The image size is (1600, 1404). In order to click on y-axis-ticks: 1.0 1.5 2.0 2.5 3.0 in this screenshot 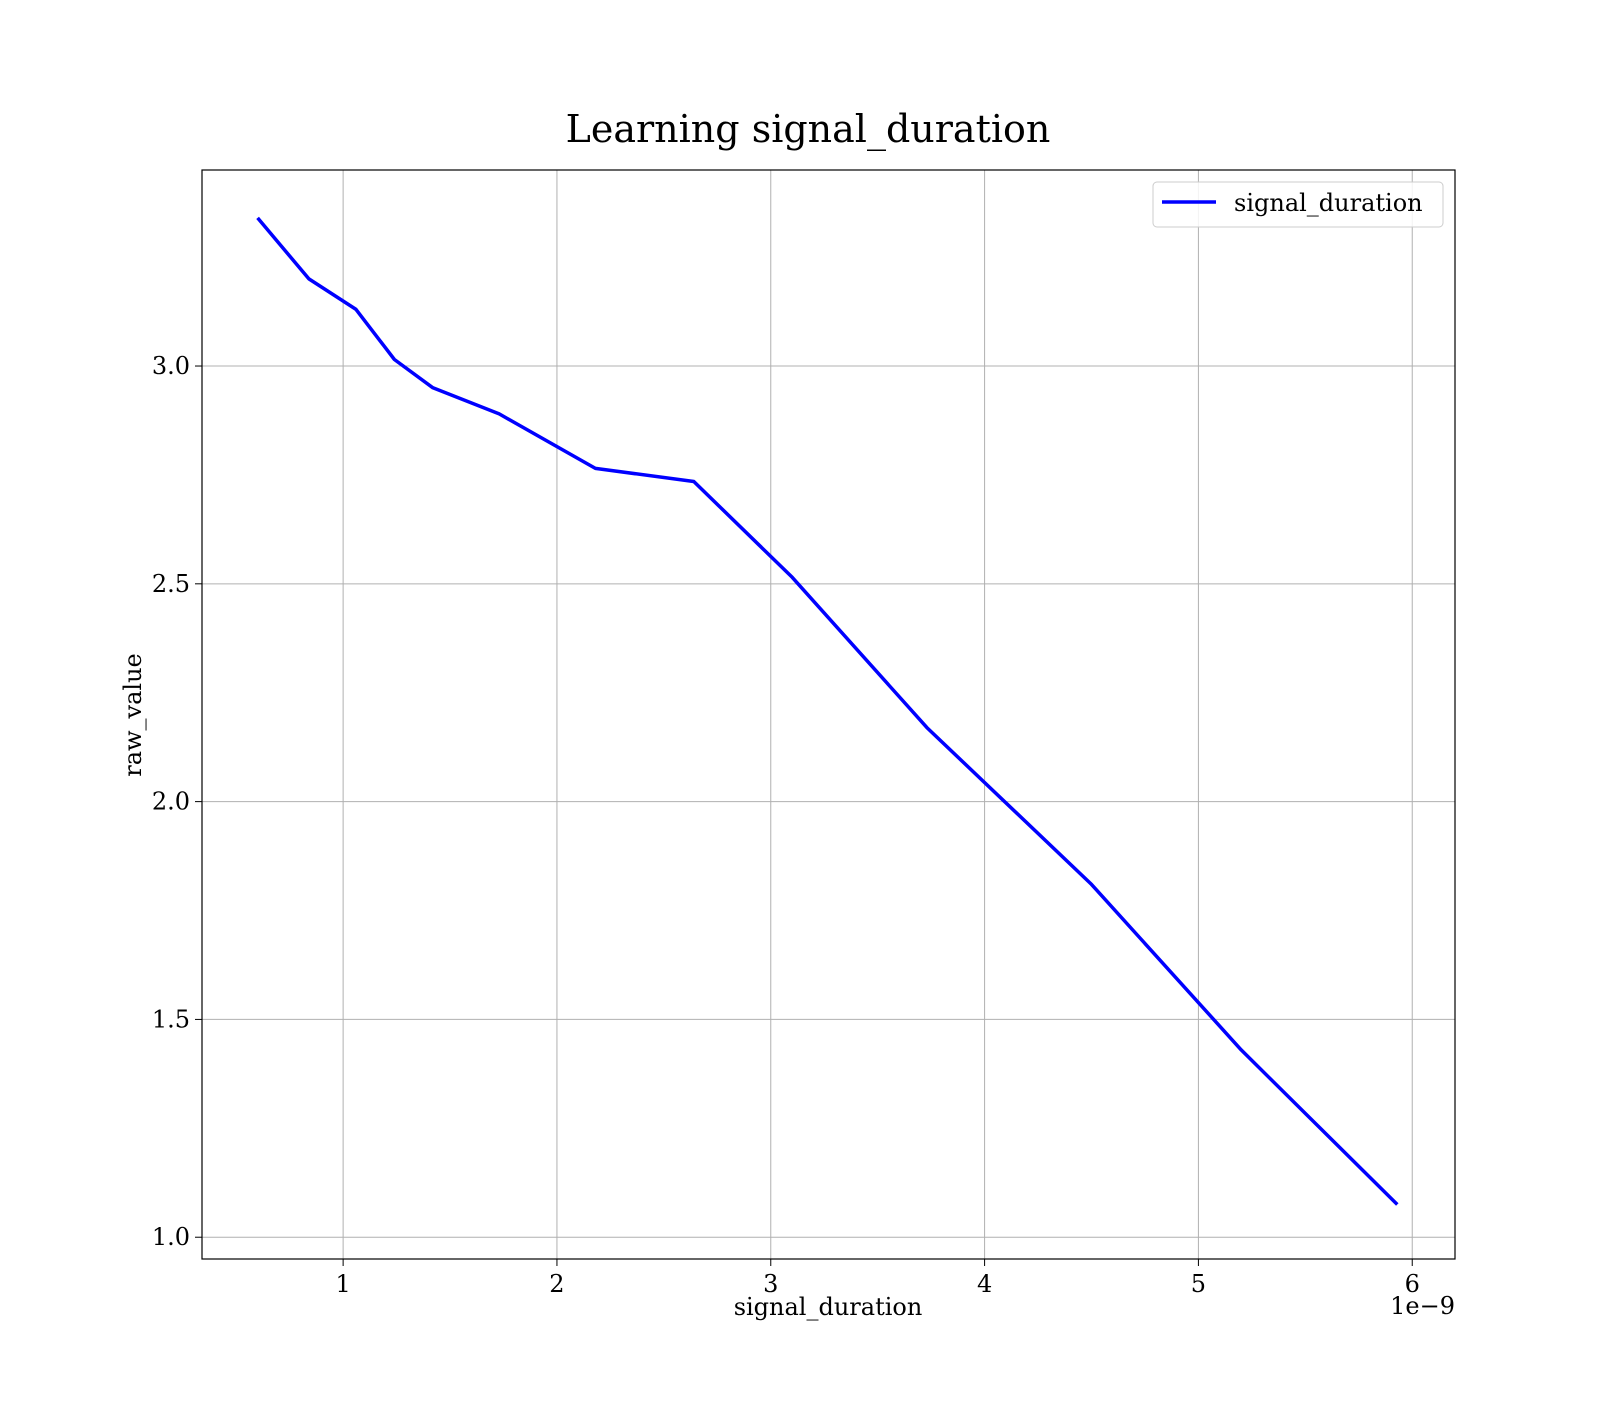, I will do `click(177, 801)`.